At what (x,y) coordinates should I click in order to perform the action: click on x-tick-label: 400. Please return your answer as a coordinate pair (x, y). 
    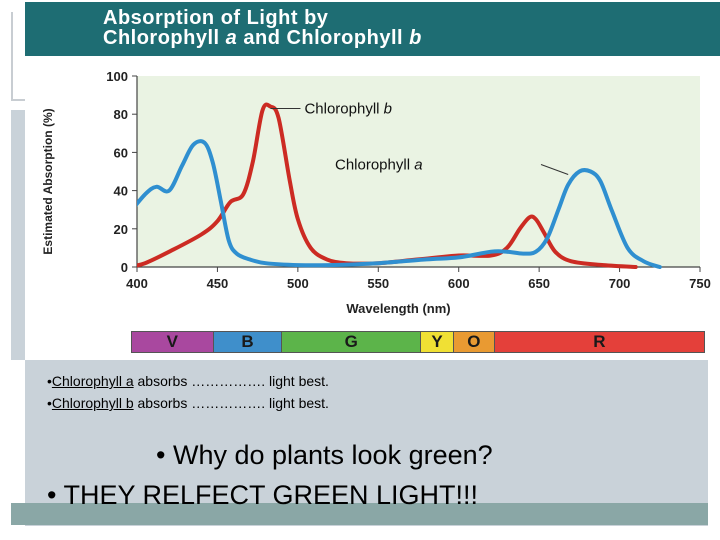
    Looking at the image, I should click on (137, 283).